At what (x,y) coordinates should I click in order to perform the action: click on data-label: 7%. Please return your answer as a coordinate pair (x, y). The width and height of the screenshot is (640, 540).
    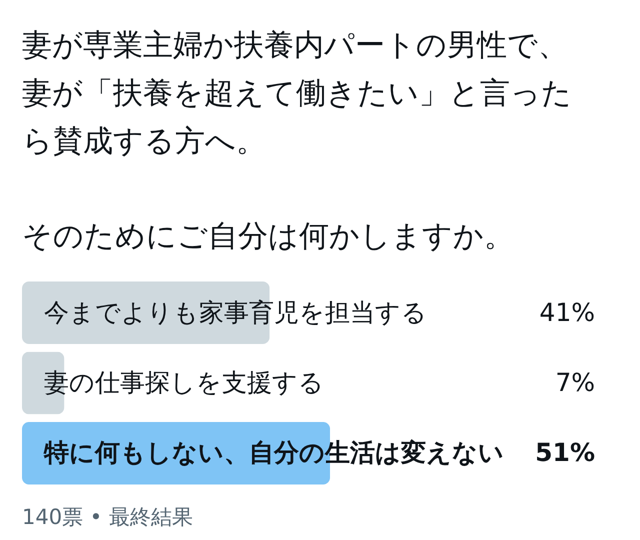
    Looking at the image, I should click on (575, 382).